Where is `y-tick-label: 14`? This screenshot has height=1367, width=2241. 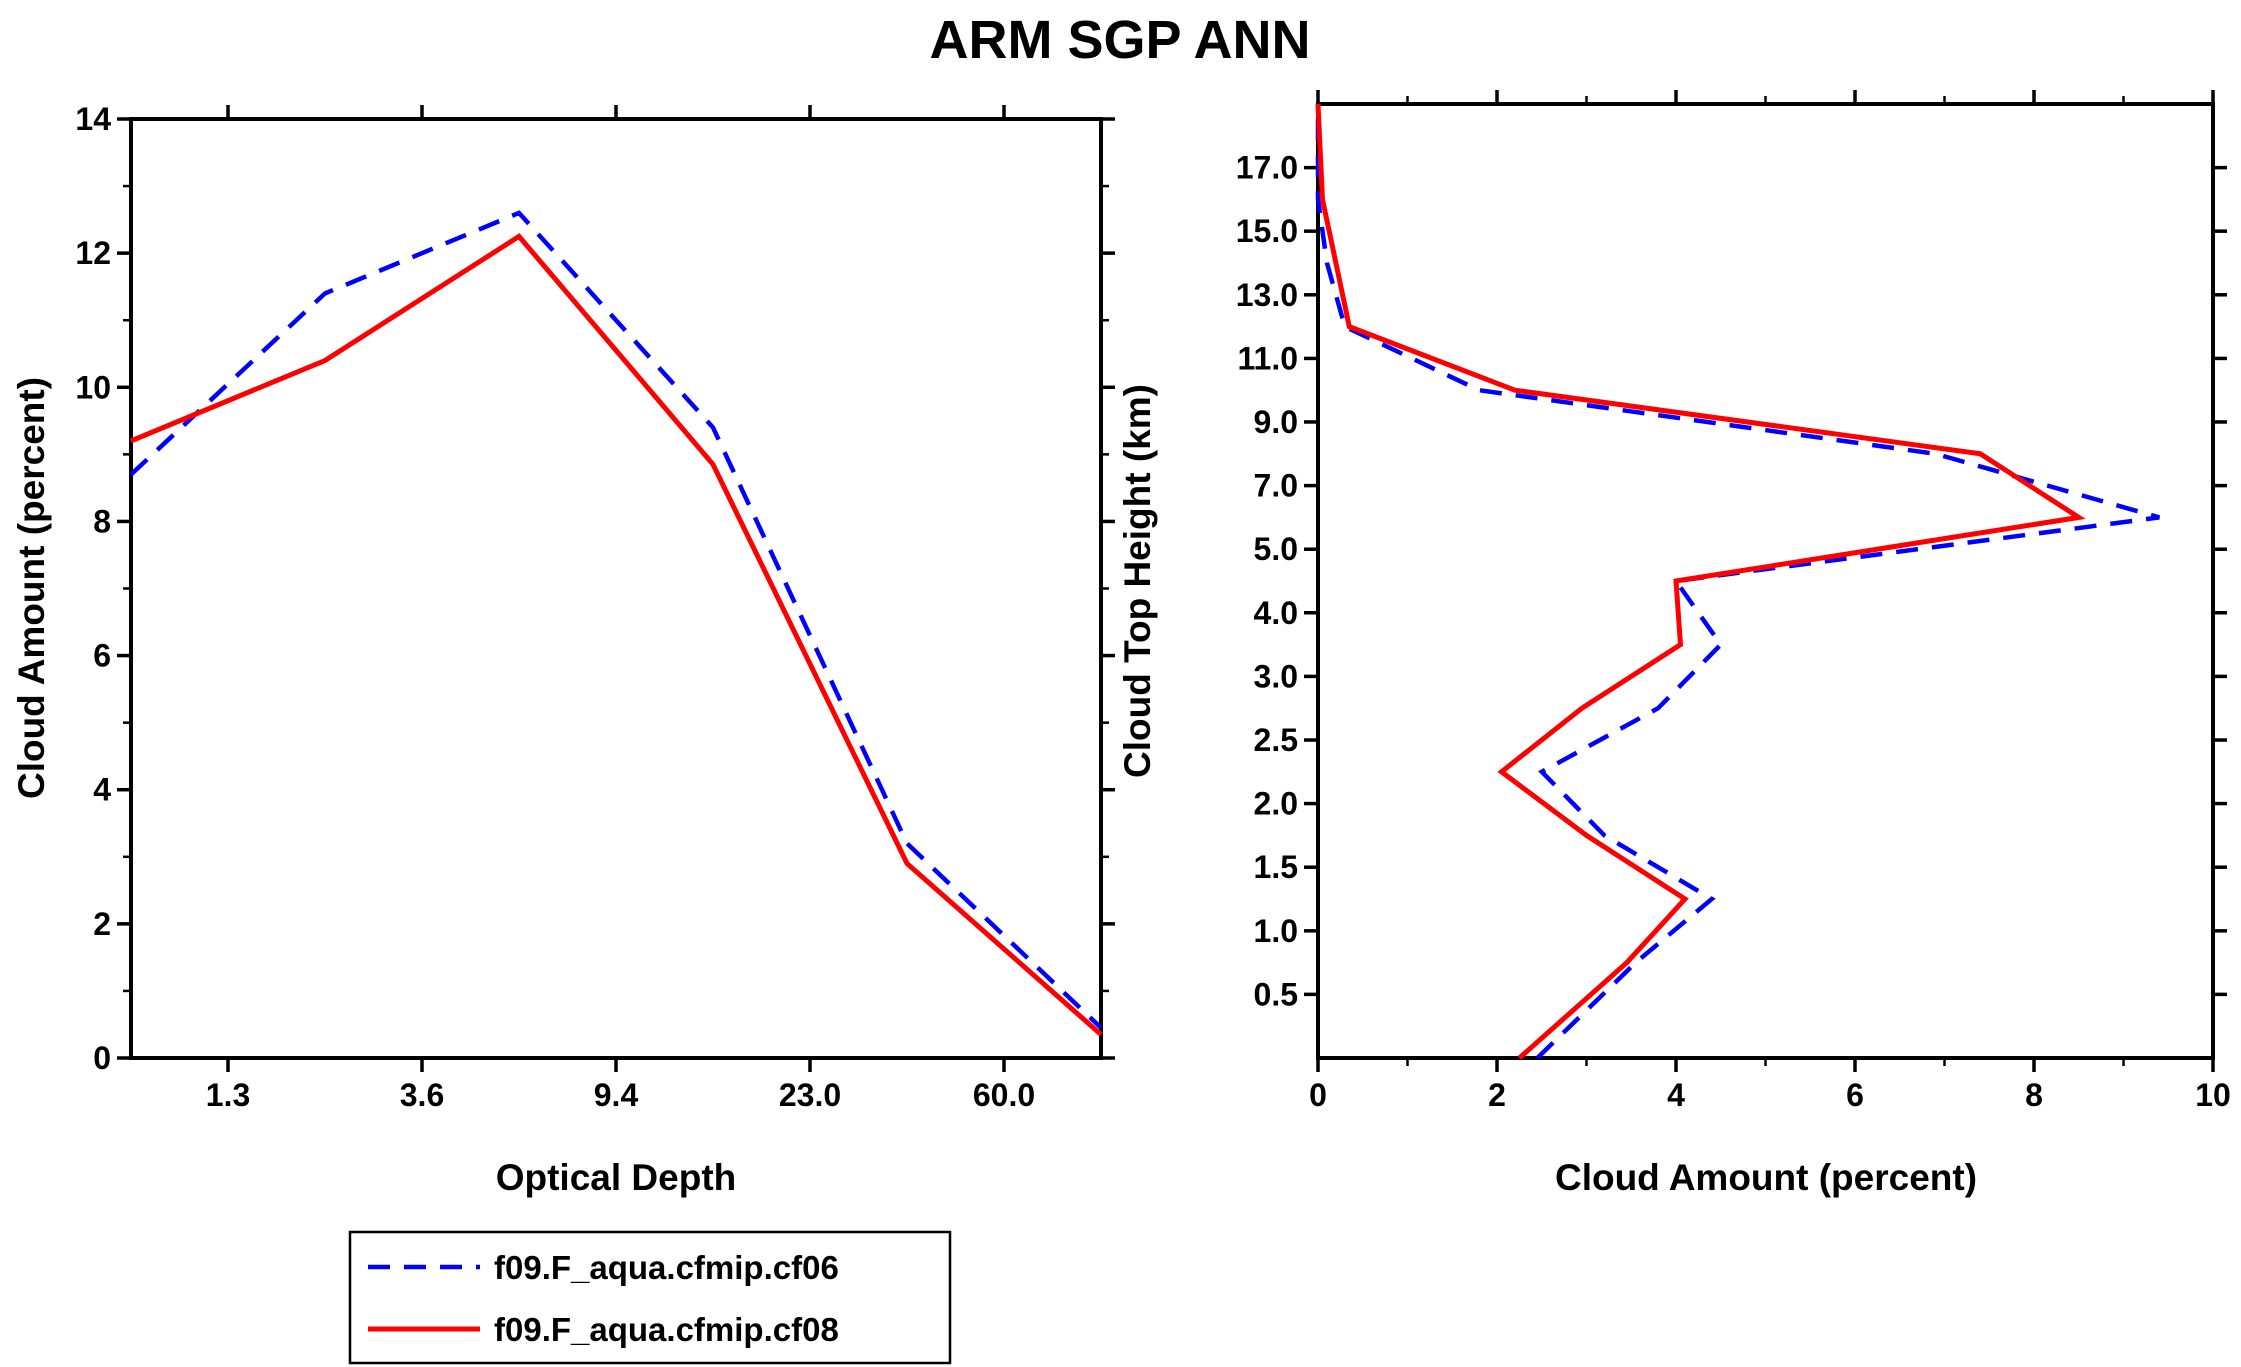
y-tick-label: 14 is located at coordinates (93, 119).